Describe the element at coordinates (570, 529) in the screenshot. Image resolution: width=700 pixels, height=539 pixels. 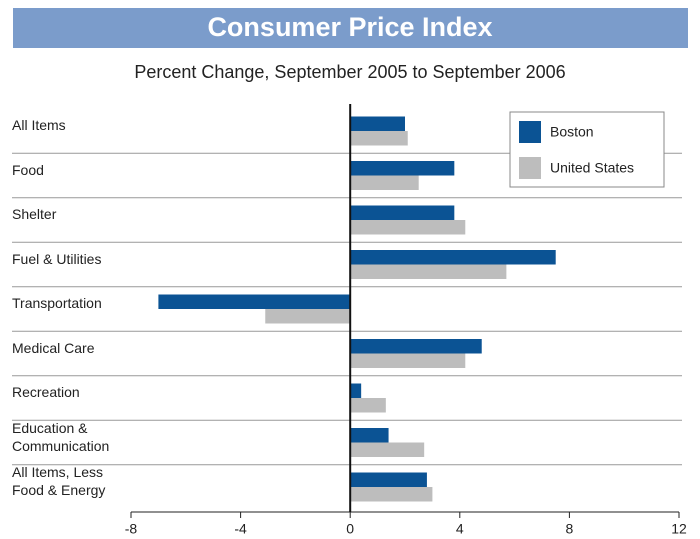
I see `x-tick-label: 8` at that location.